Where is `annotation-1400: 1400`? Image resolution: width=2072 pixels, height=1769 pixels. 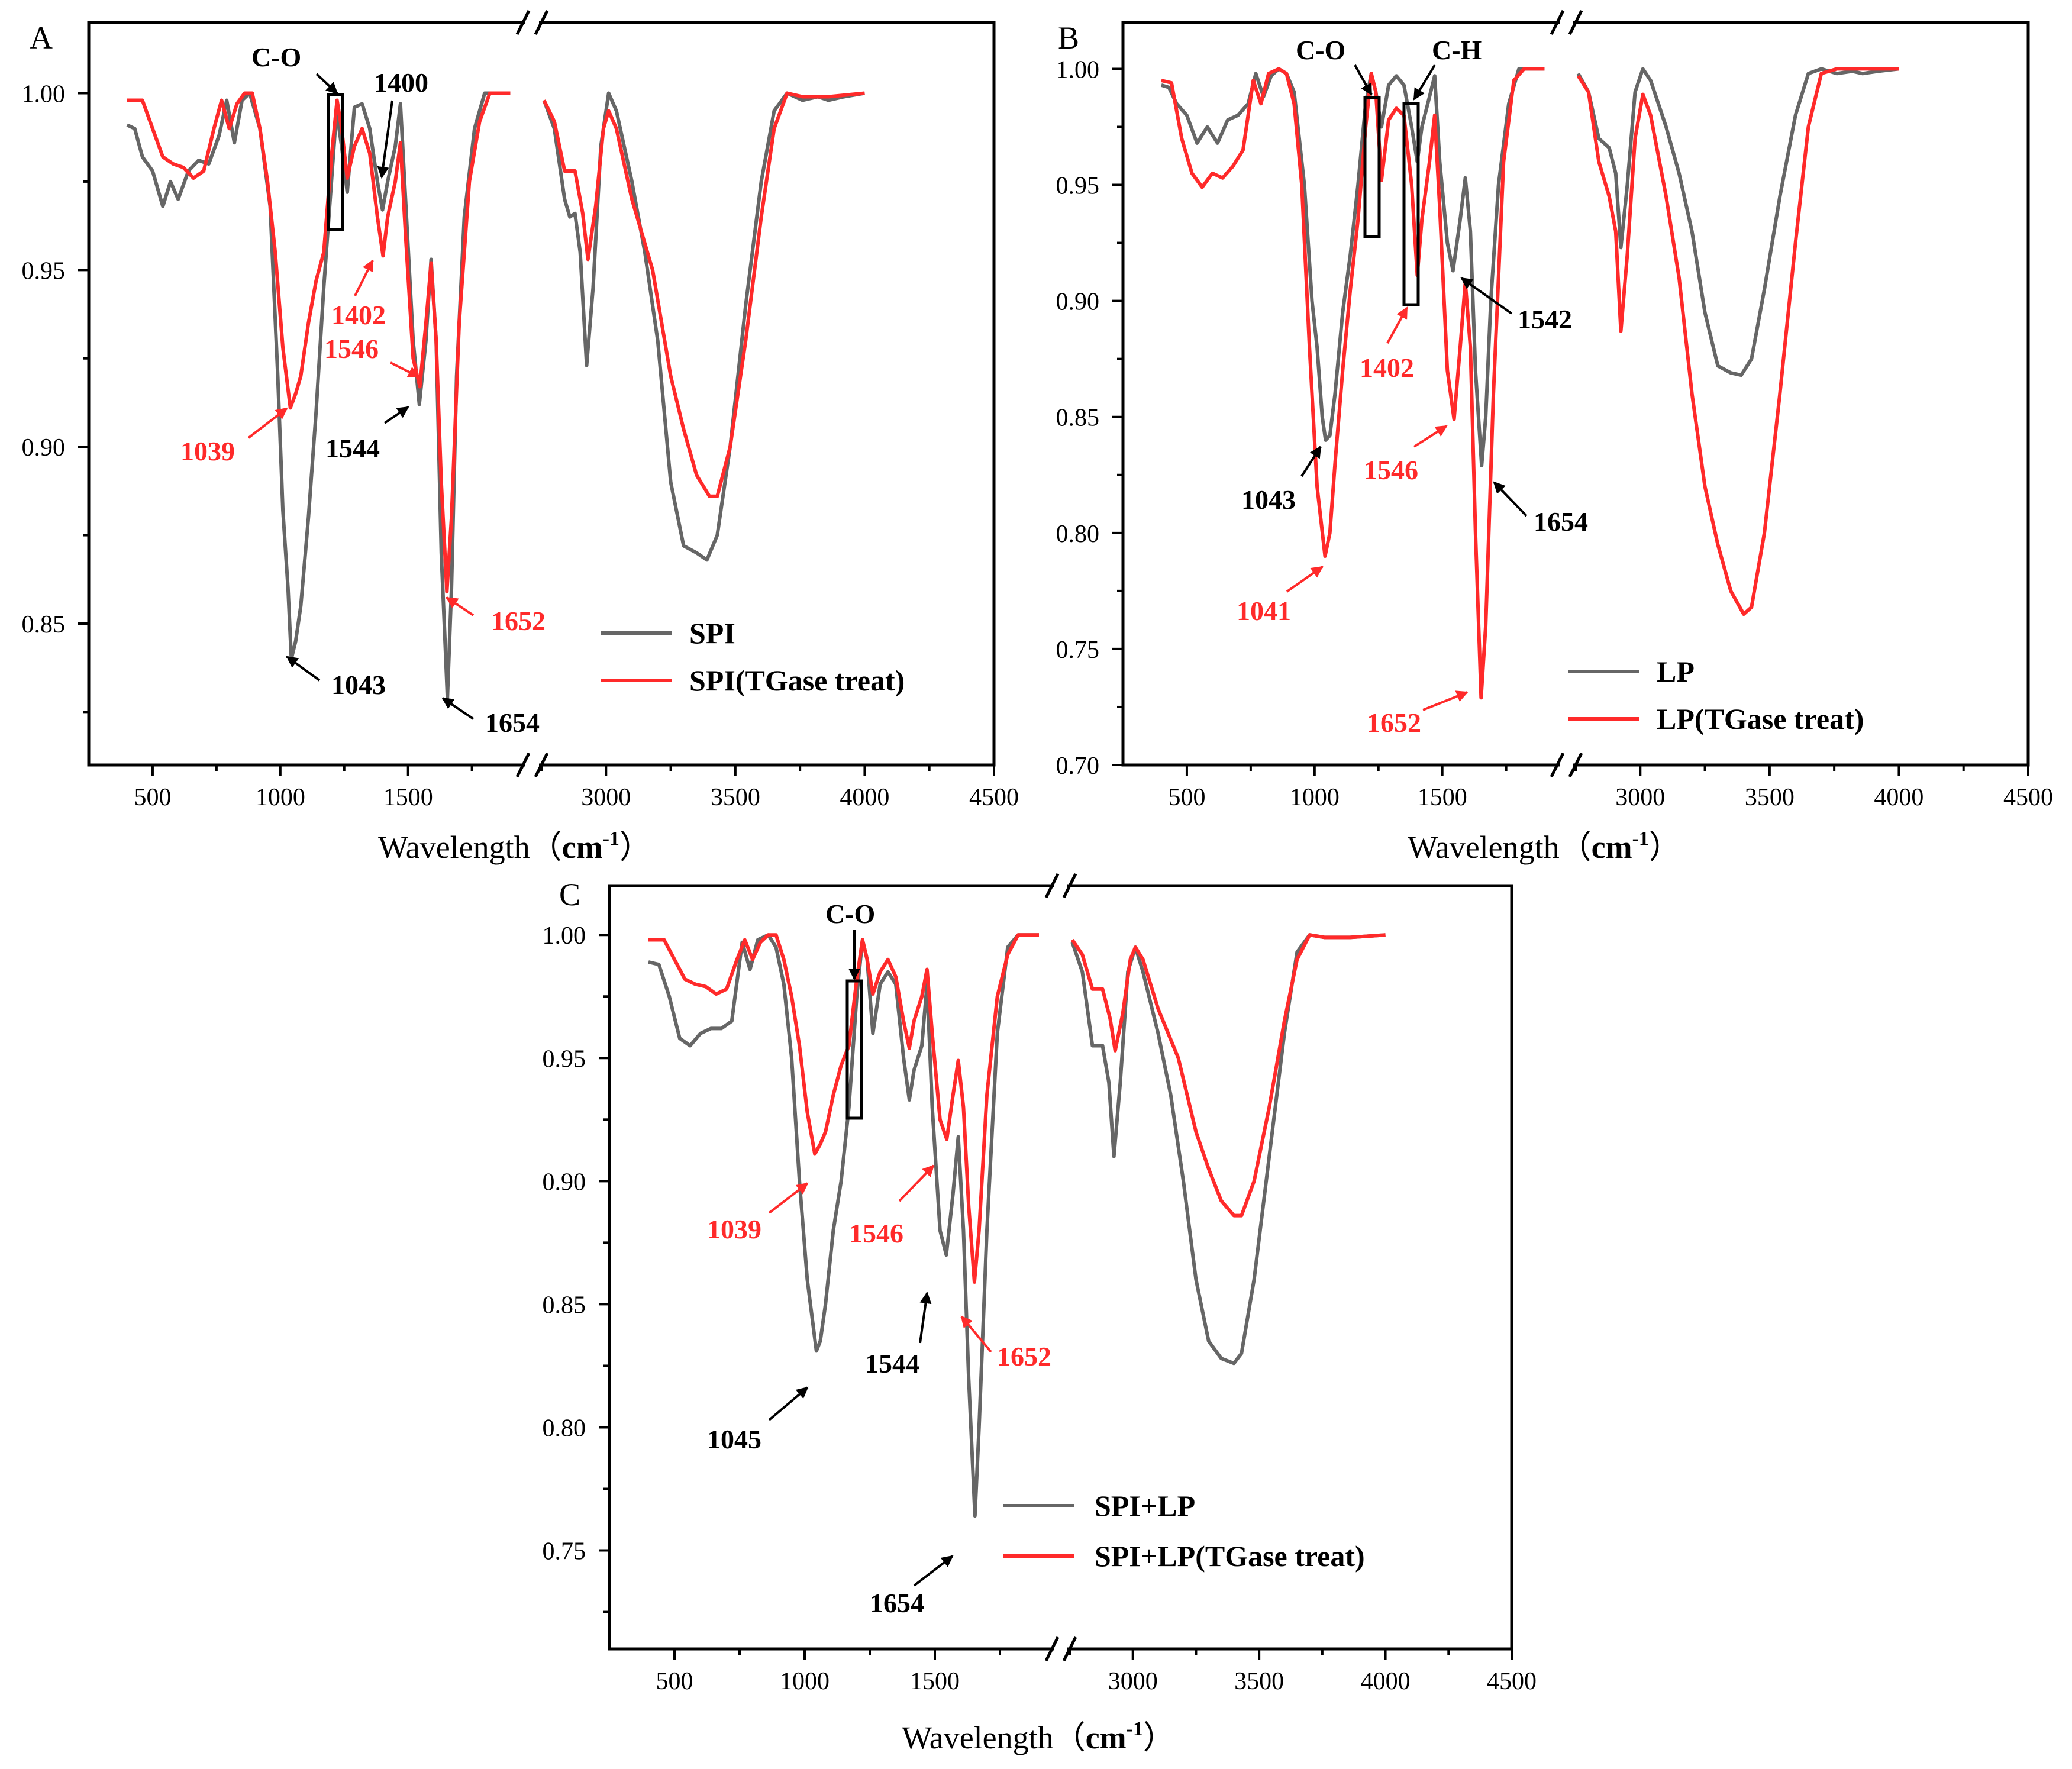 annotation-1400: 1400 is located at coordinates (401, 82).